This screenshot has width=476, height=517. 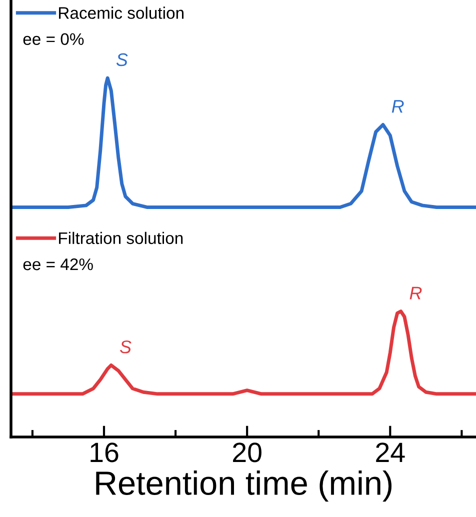 What do you see at coordinates (244, 486) in the screenshot?
I see `x-axis-title: Retention time (min)` at bounding box center [244, 486].